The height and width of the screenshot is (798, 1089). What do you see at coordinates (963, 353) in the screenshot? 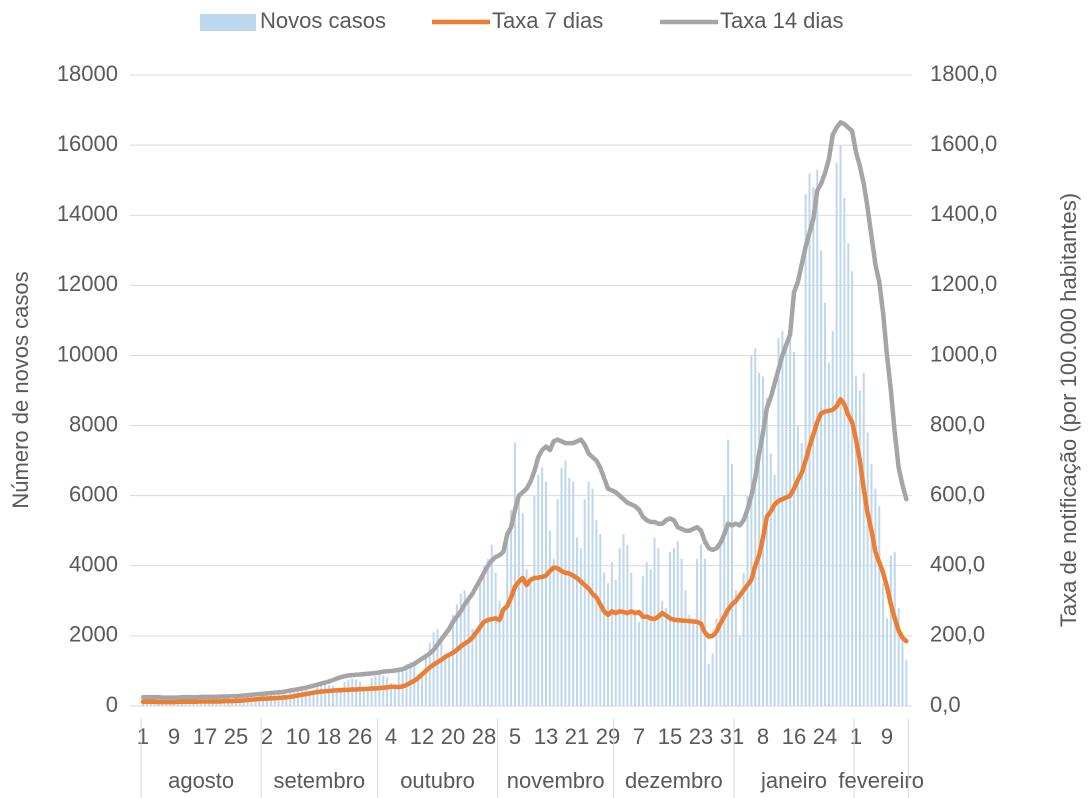
I see `y2-tick-label: 1000,0` at bounding box center [963, 353].